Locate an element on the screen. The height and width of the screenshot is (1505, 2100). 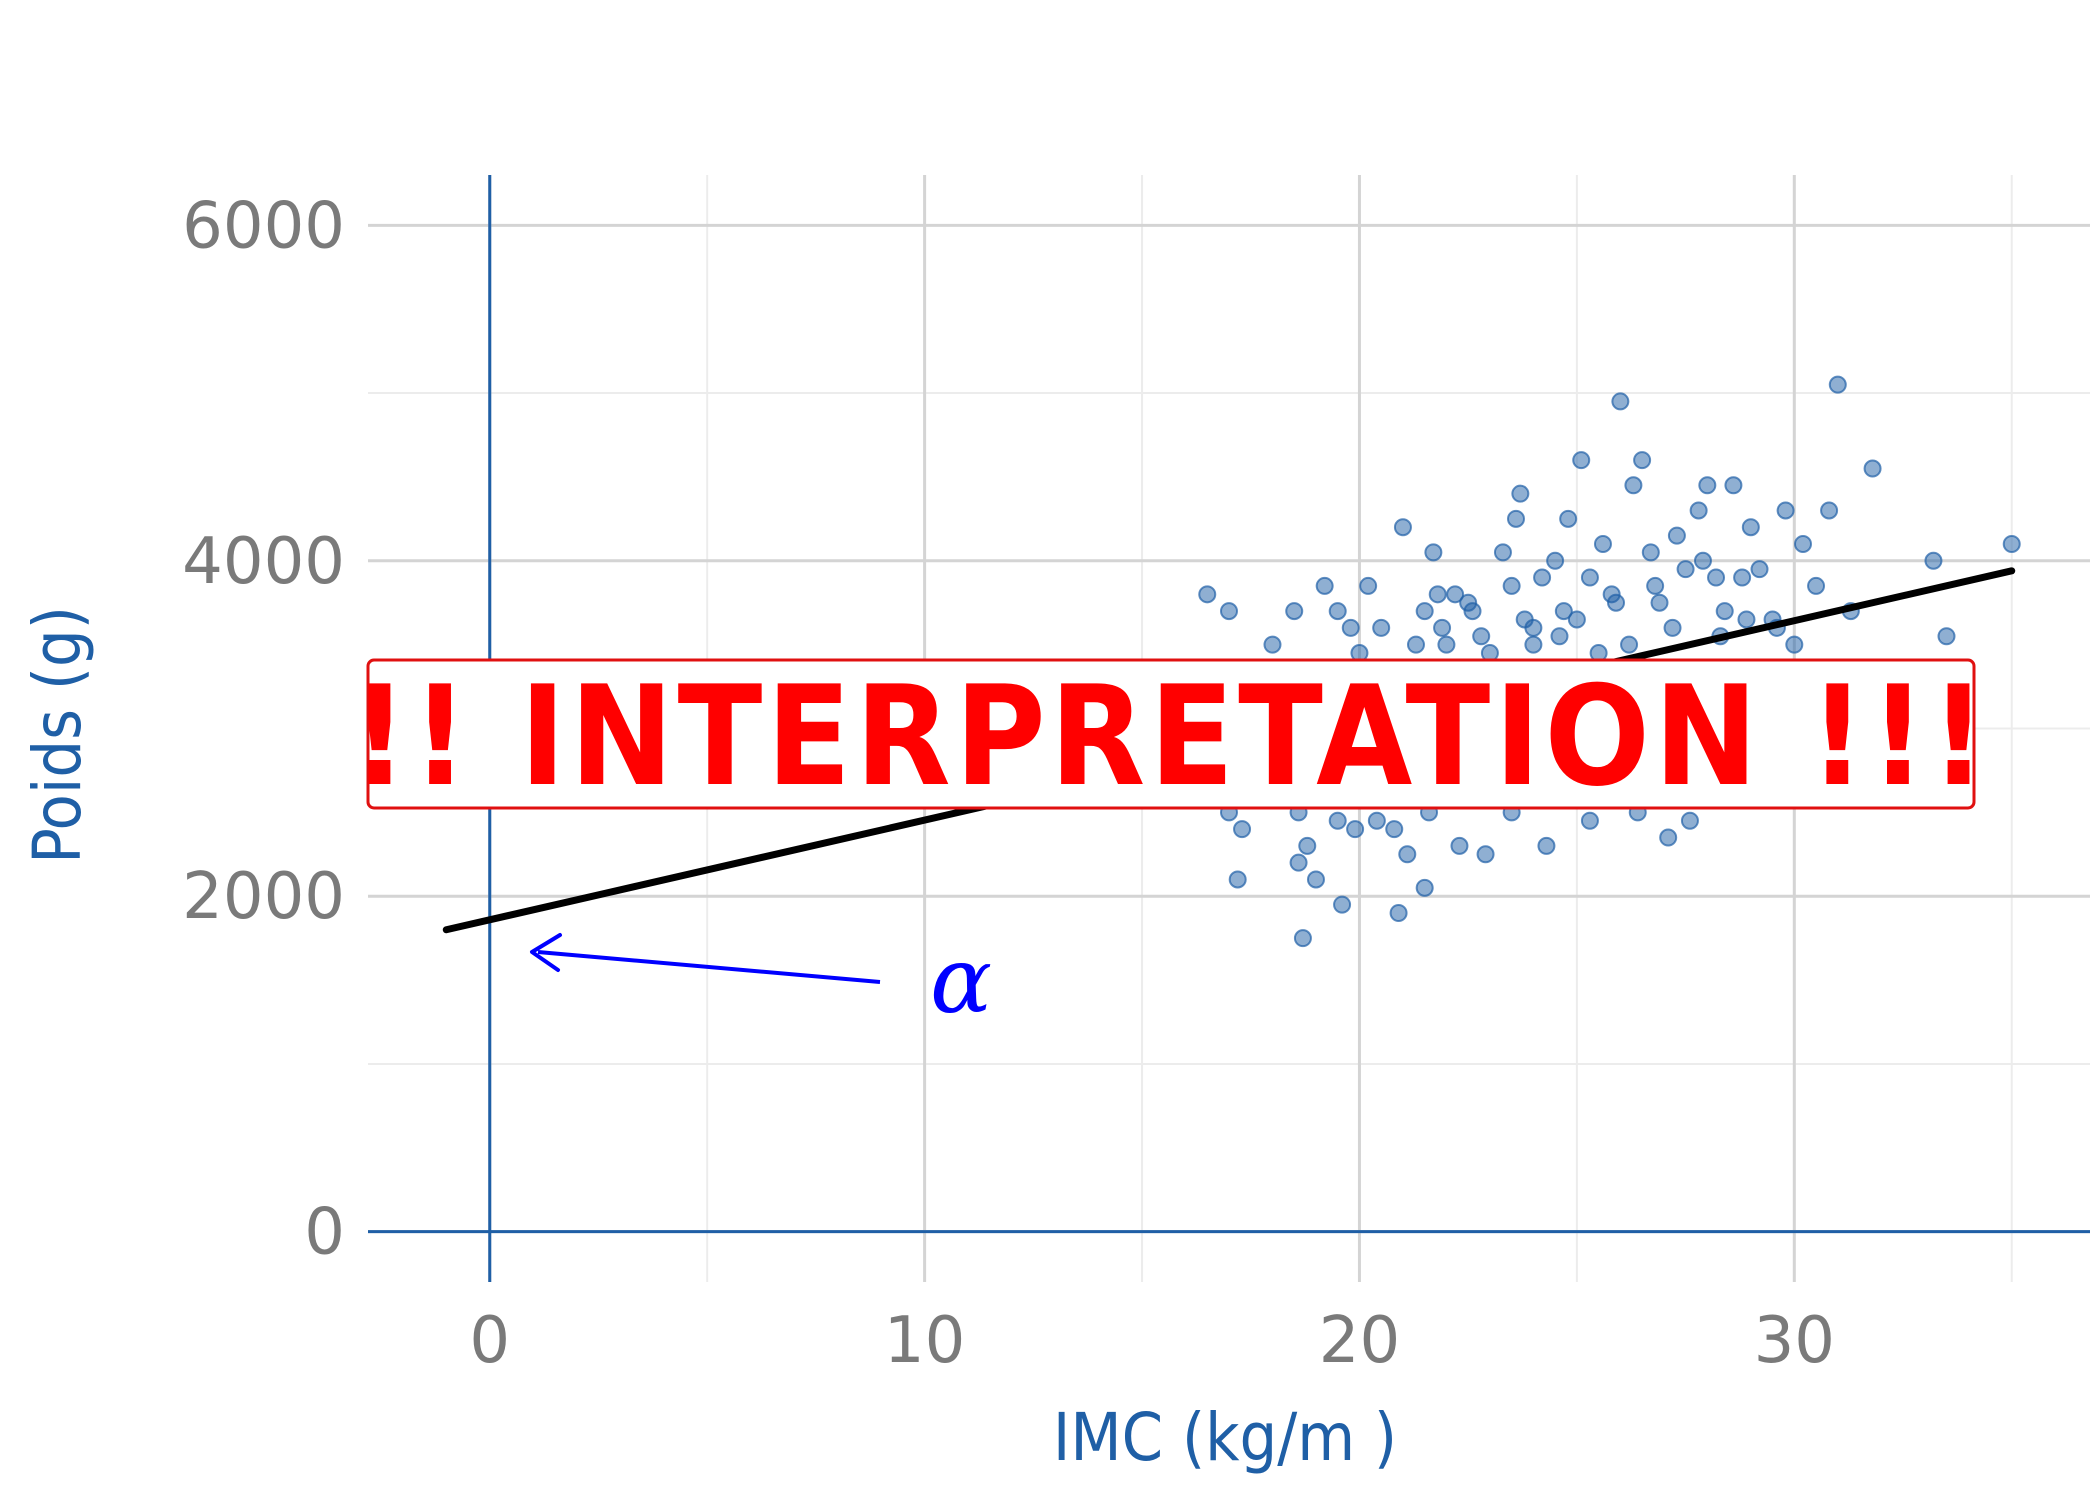
x-tick-label: 10 is located at coordinates (924, 1341).